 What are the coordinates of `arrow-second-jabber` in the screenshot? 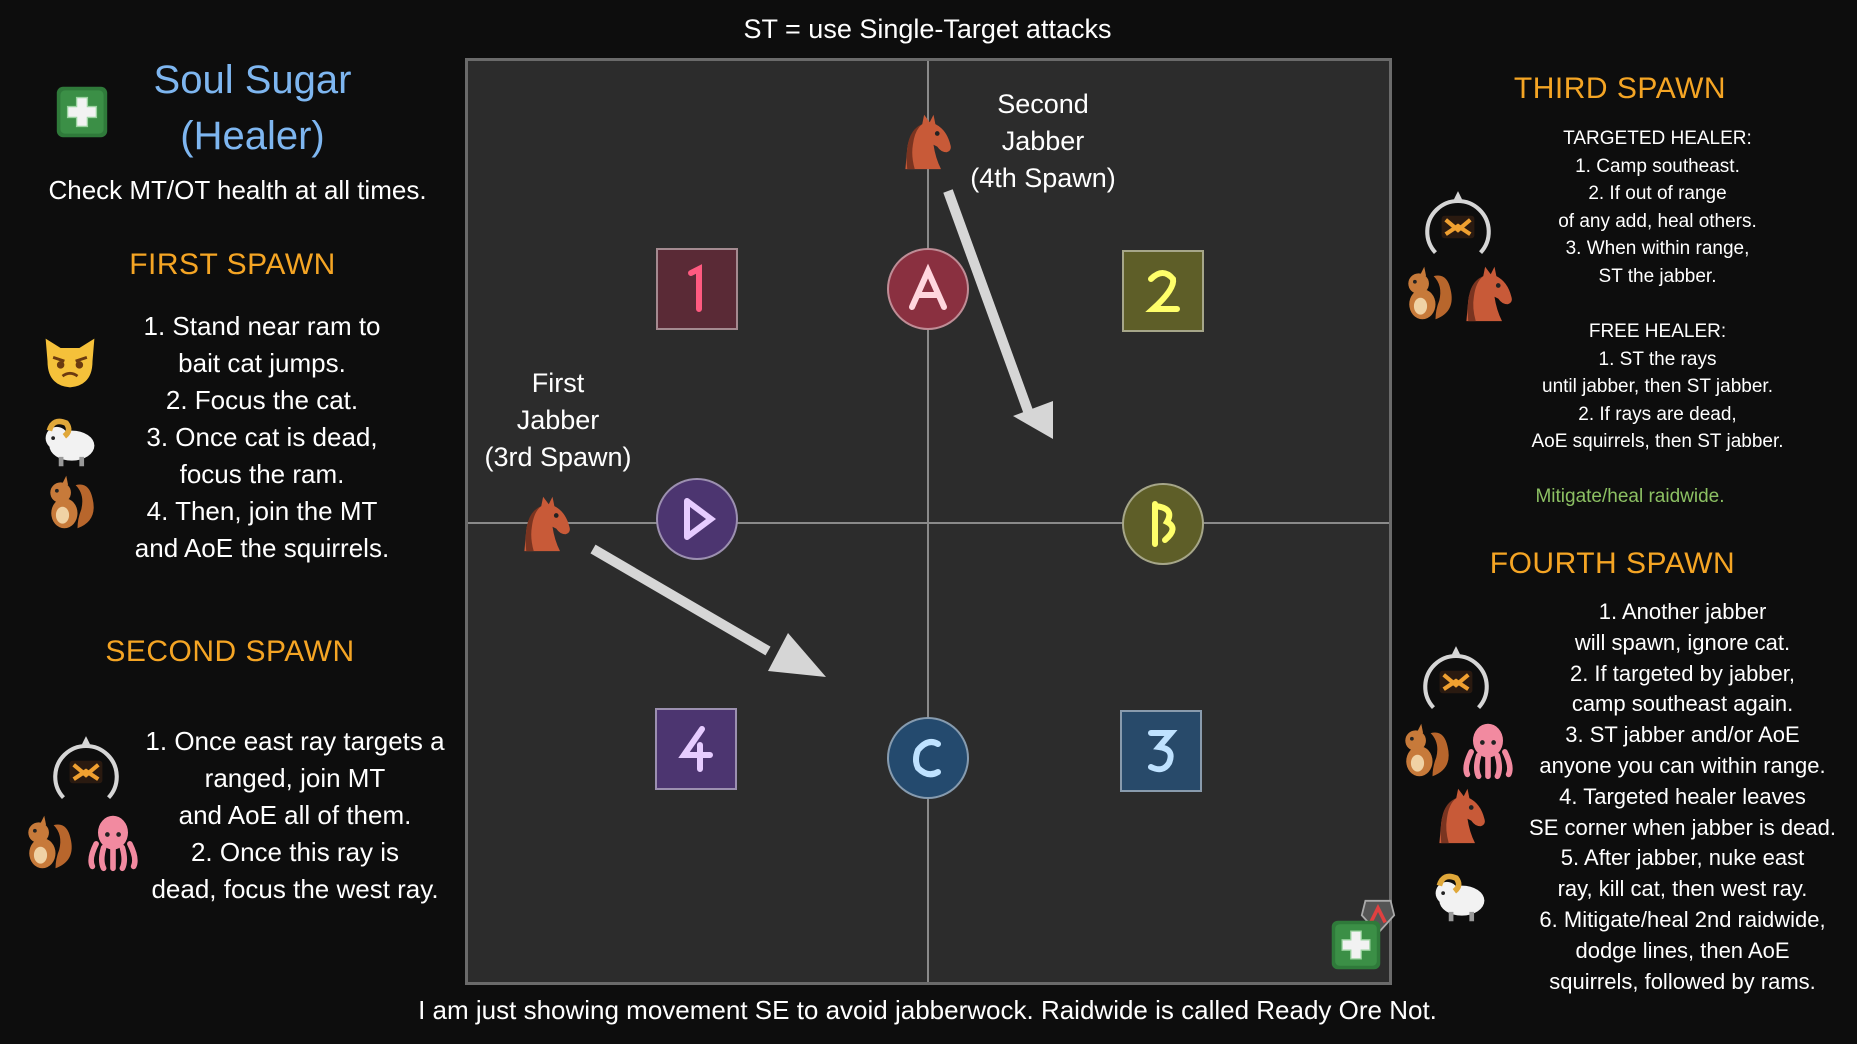 It's located at (998, 314).